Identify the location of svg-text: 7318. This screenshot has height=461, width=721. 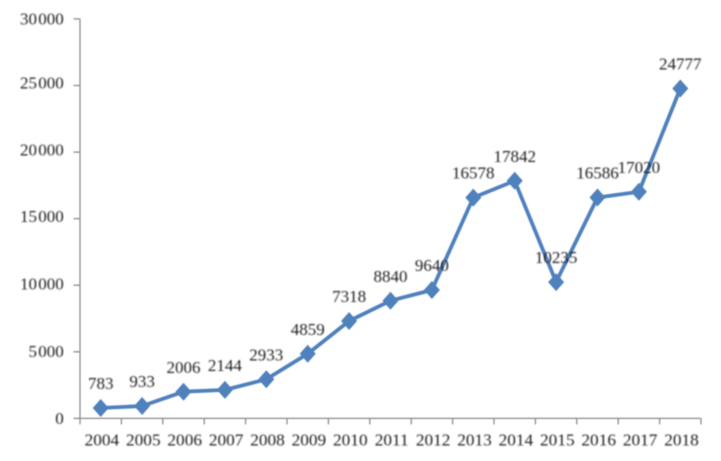
(349, 296).